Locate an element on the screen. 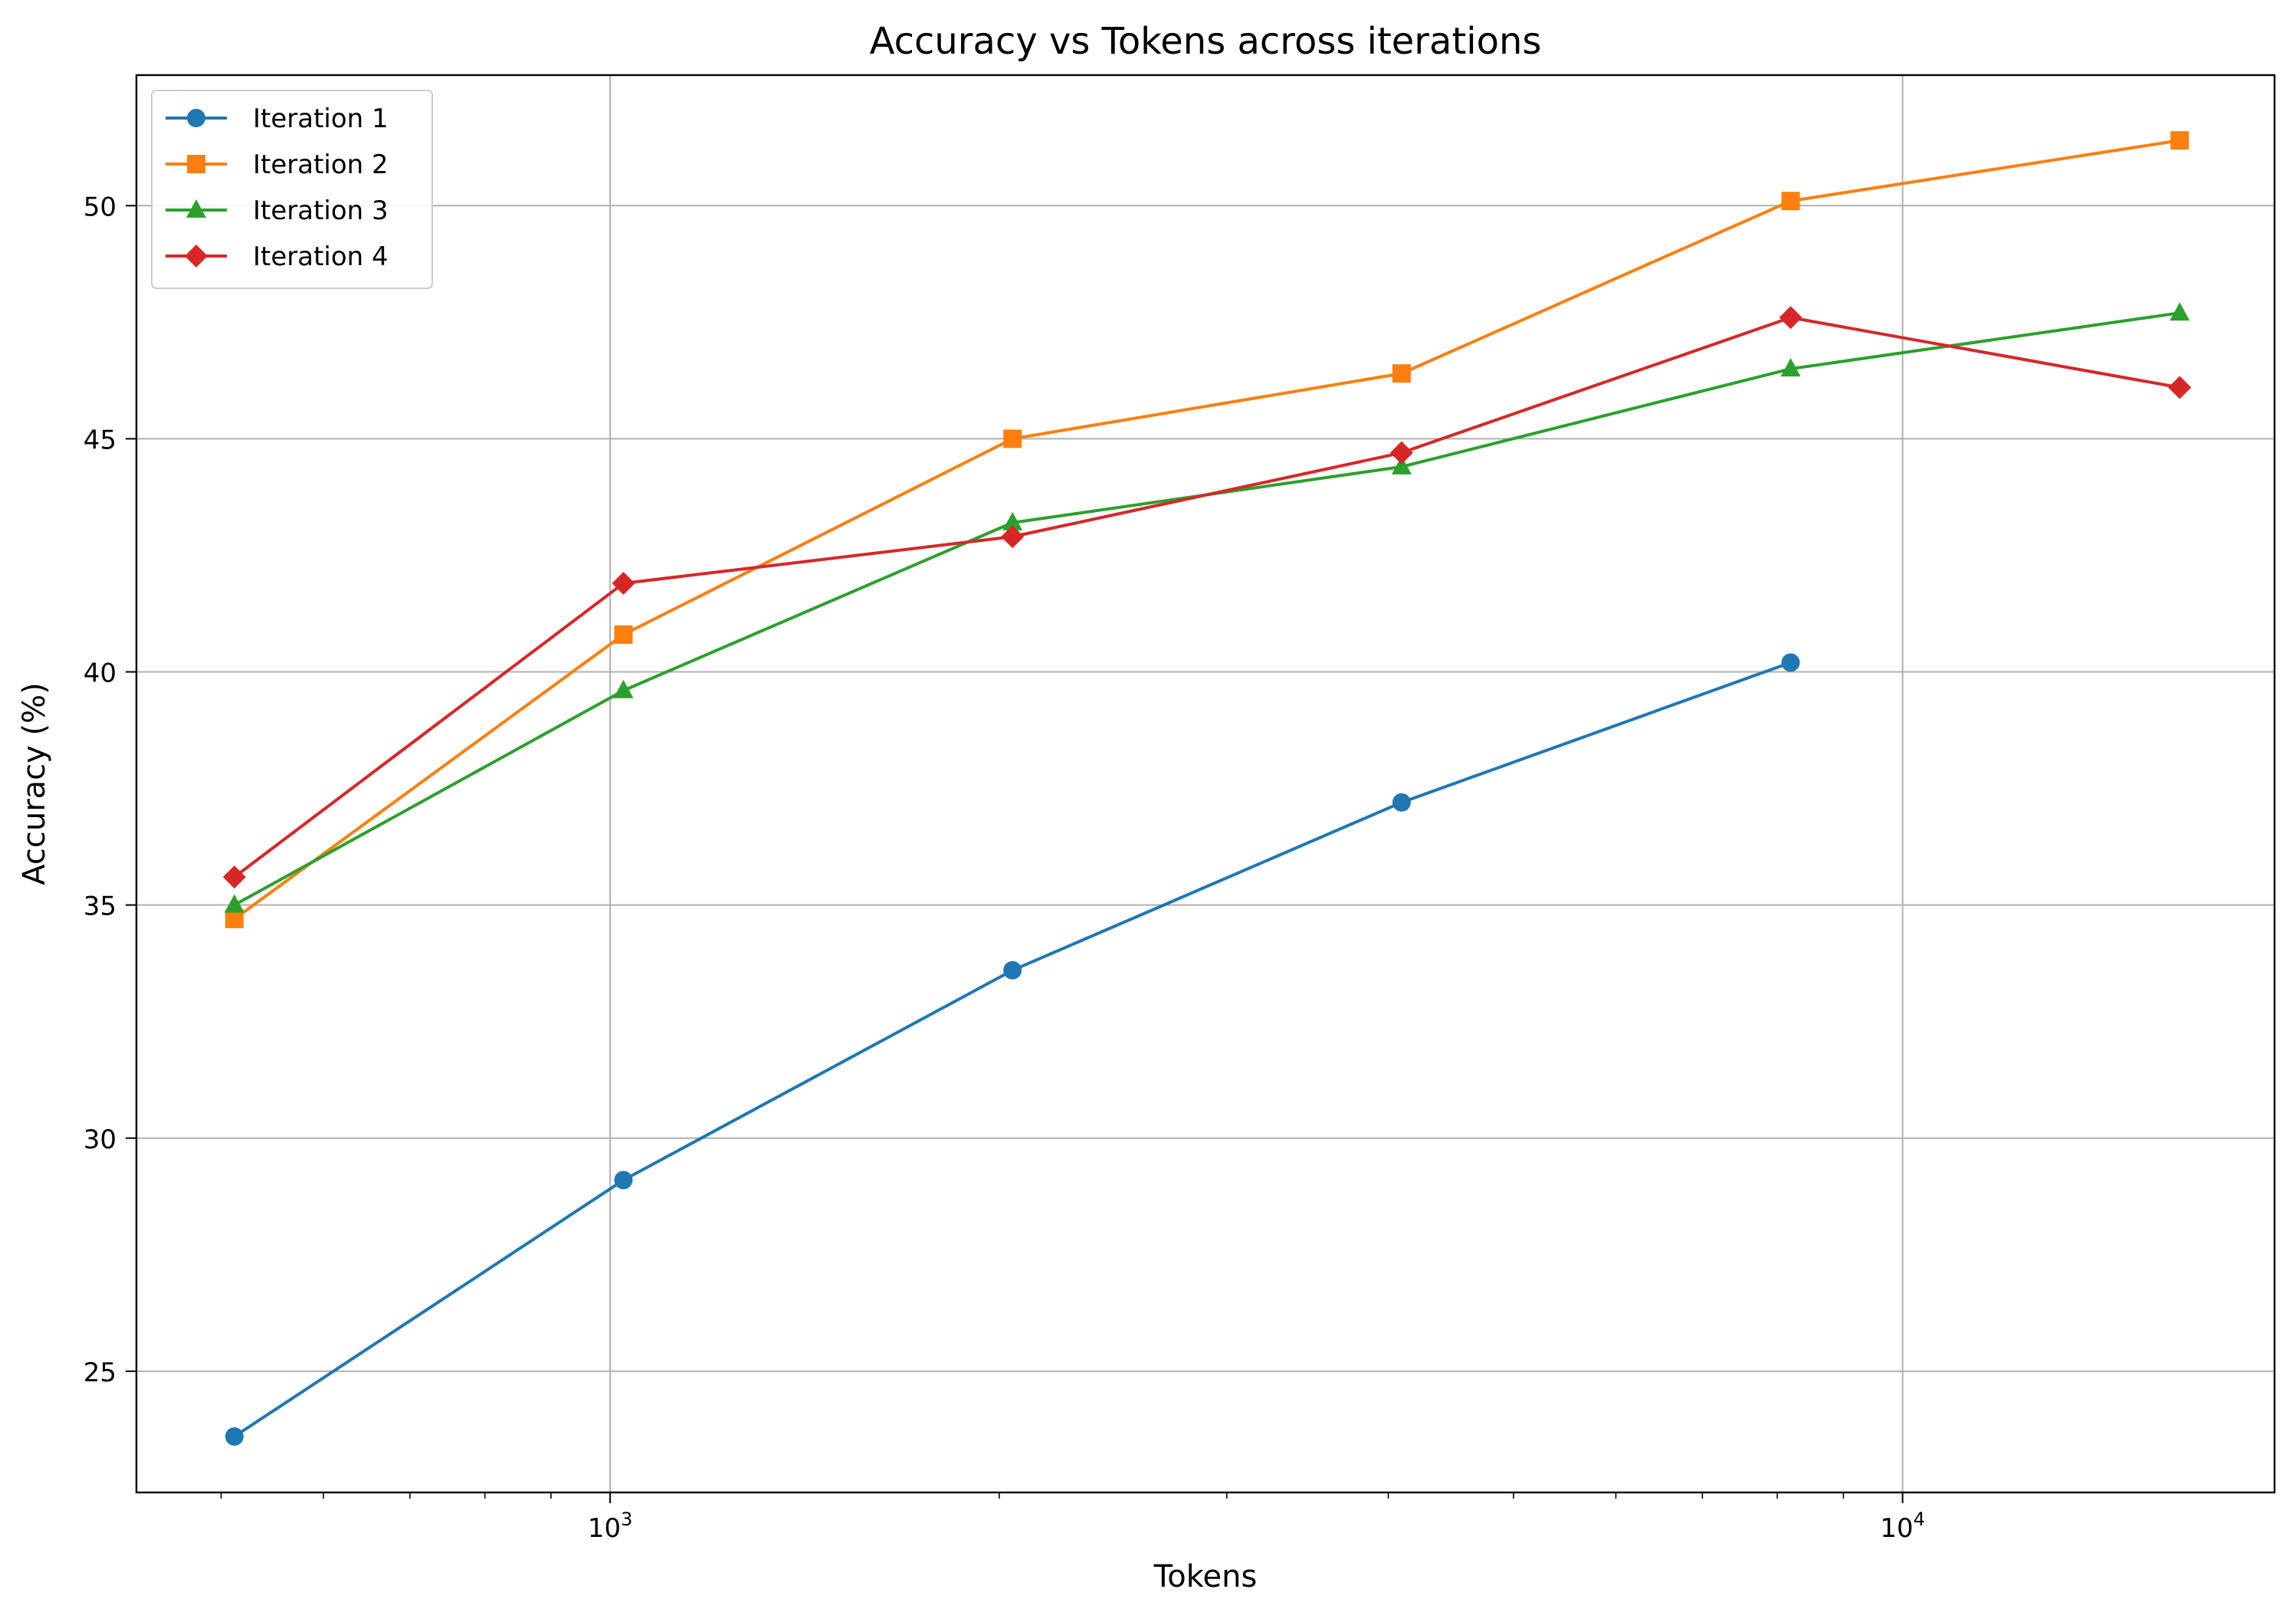 This screenshot has height=1622, width=2296. x-axis-label: Tokens is located at coordinates (1205, 1576).